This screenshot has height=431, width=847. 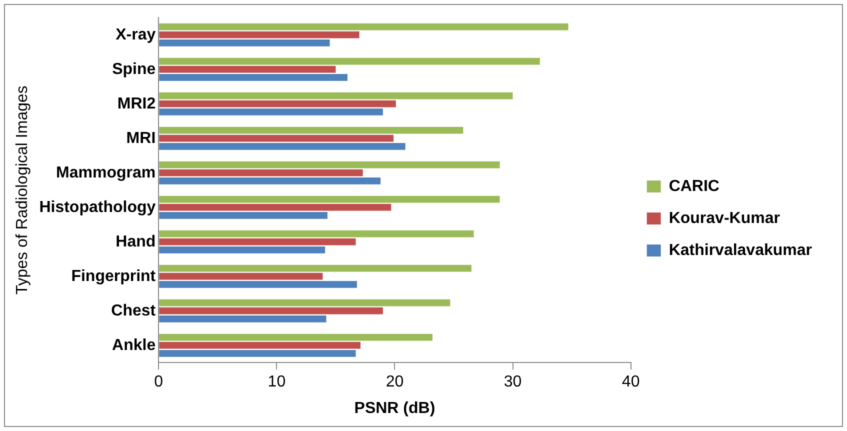 I want to click on y-tick-label: X-ray, so click(x=136, y=35).